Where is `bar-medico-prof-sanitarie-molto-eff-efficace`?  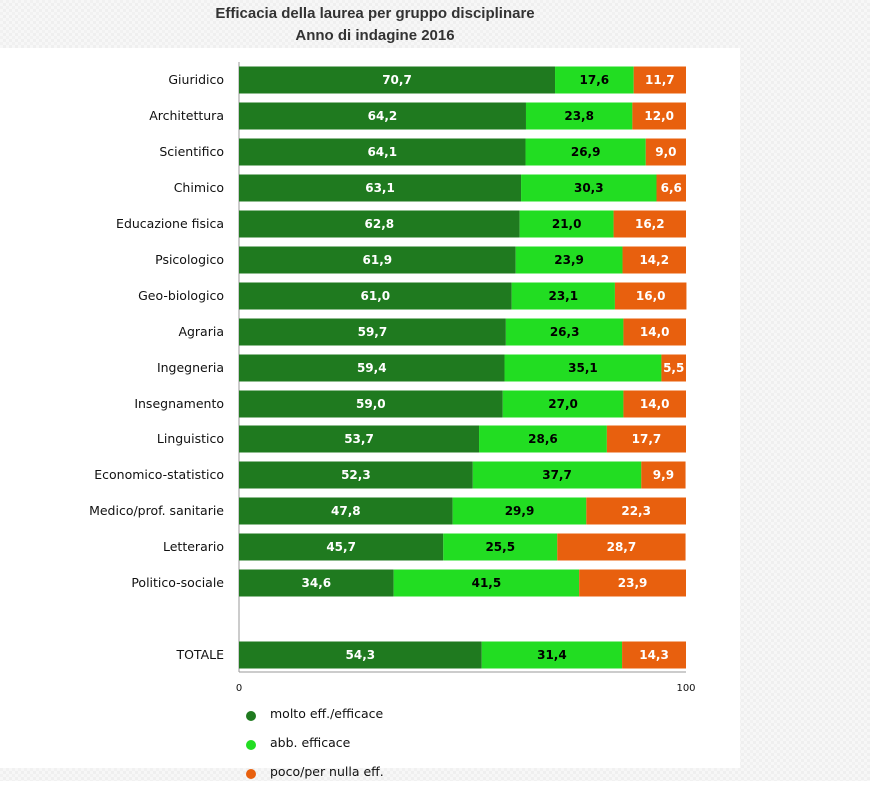
bar-medico-prof-sanitarie-molto-eff-efficace is located at coordinates (346, 511).